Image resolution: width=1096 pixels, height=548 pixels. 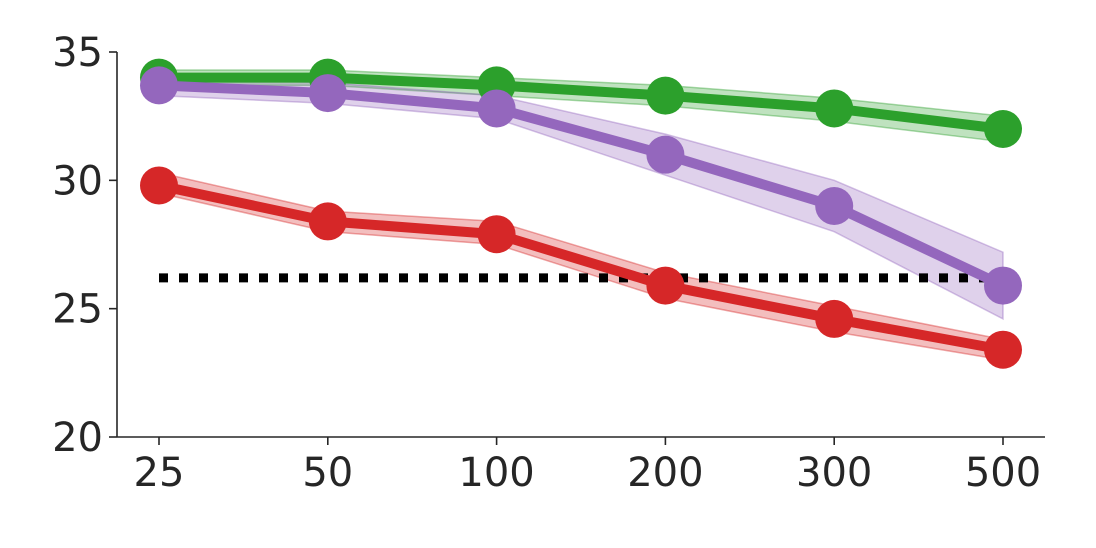 I want to click on x-tick-label: 500, so click(x=1003, y=473).